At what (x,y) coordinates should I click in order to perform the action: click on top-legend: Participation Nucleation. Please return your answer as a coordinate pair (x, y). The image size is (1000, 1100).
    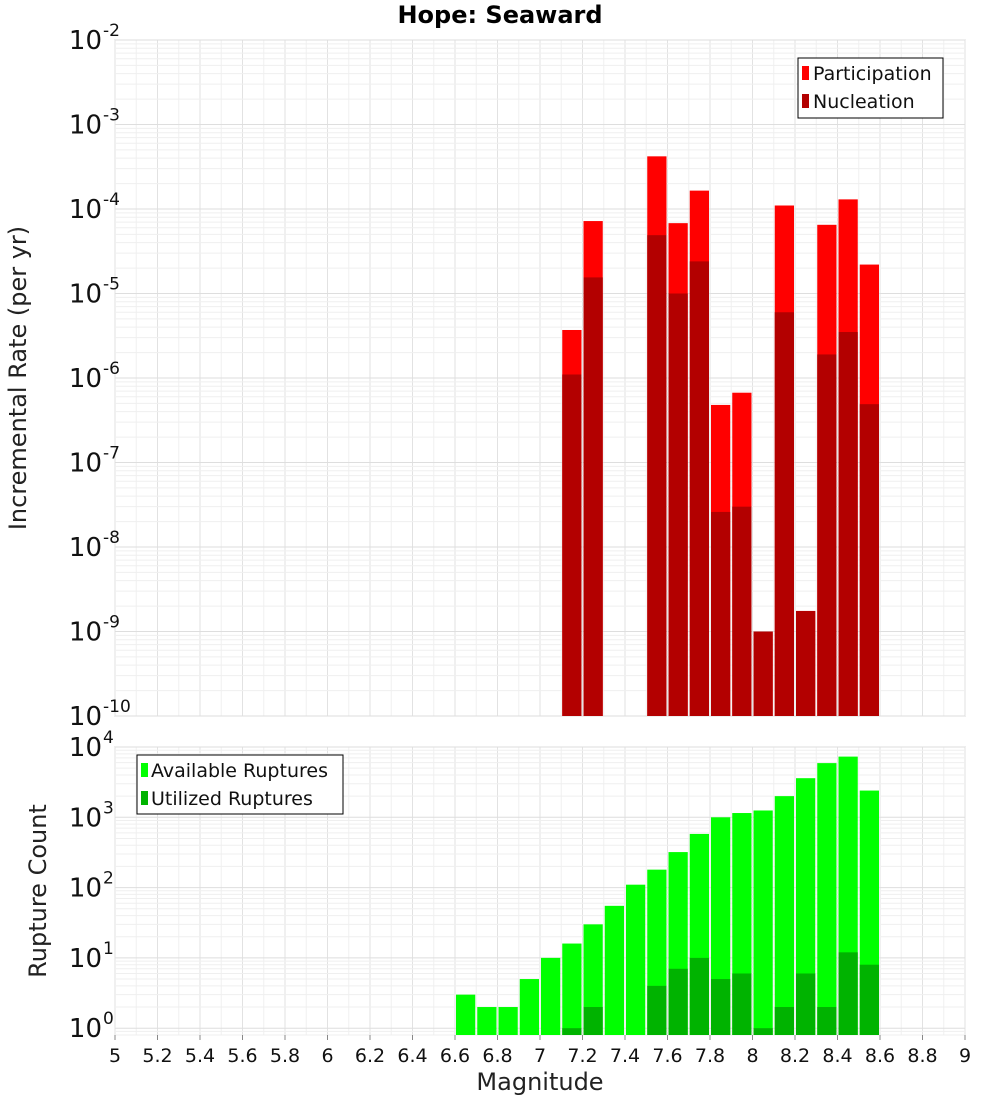
    Looking at the image, I should click on (870, 88).